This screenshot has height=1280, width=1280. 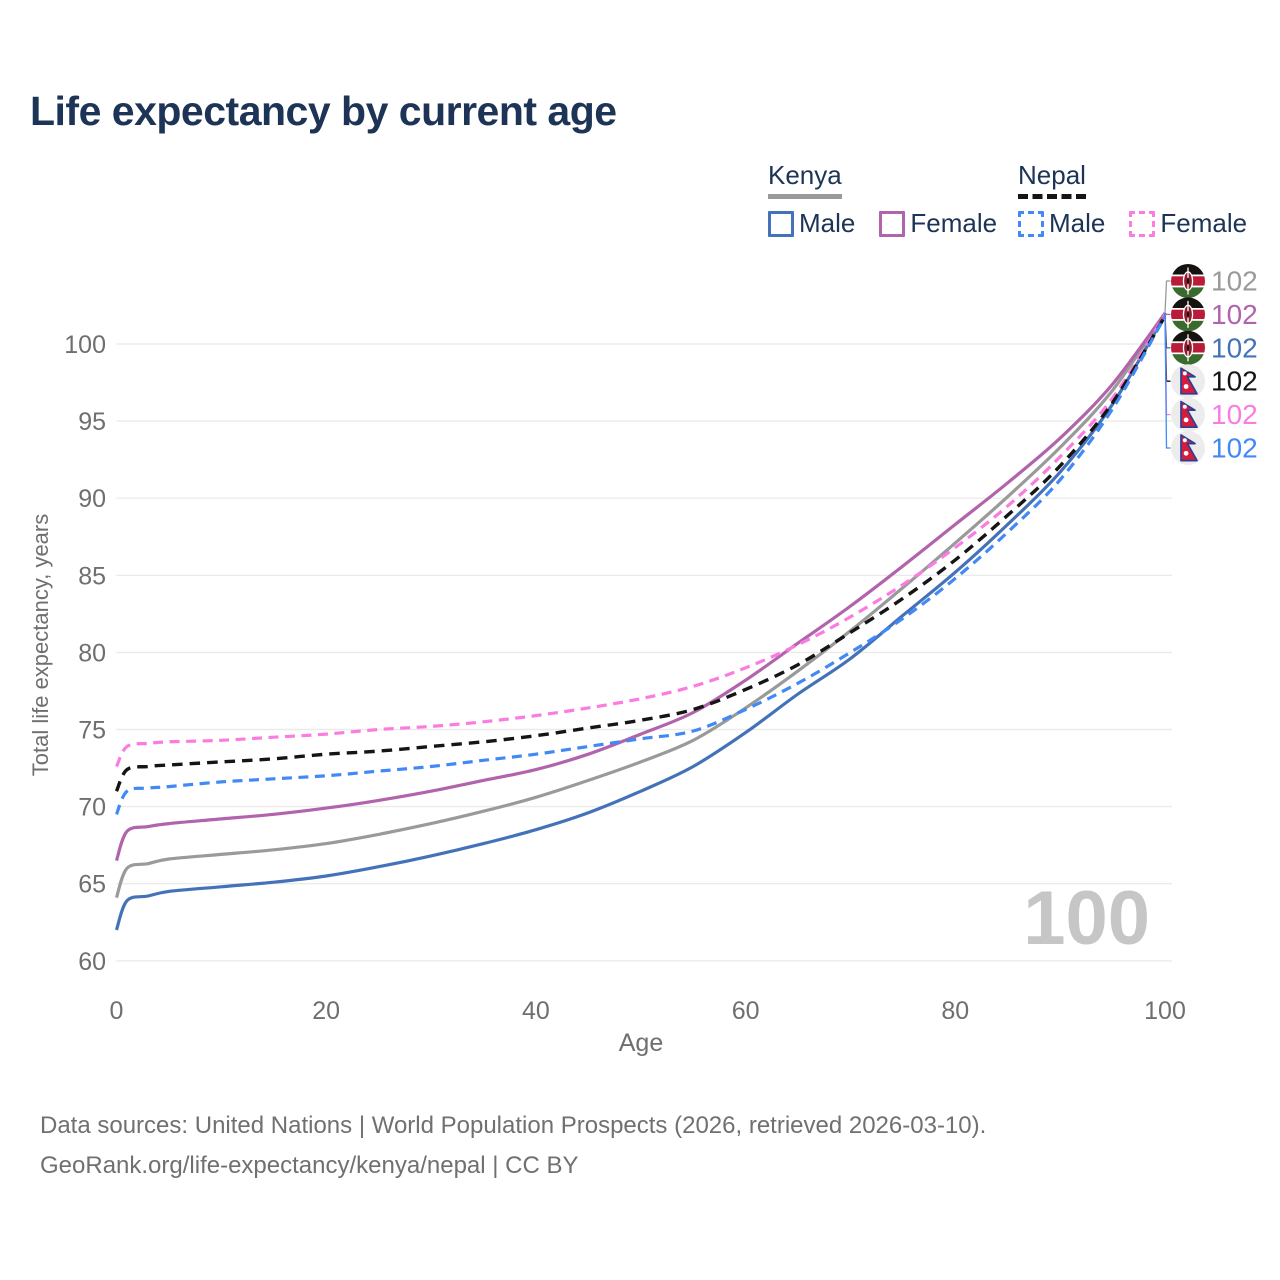 I want to click on y-tick-label: 75, so click(x=92, y=731).